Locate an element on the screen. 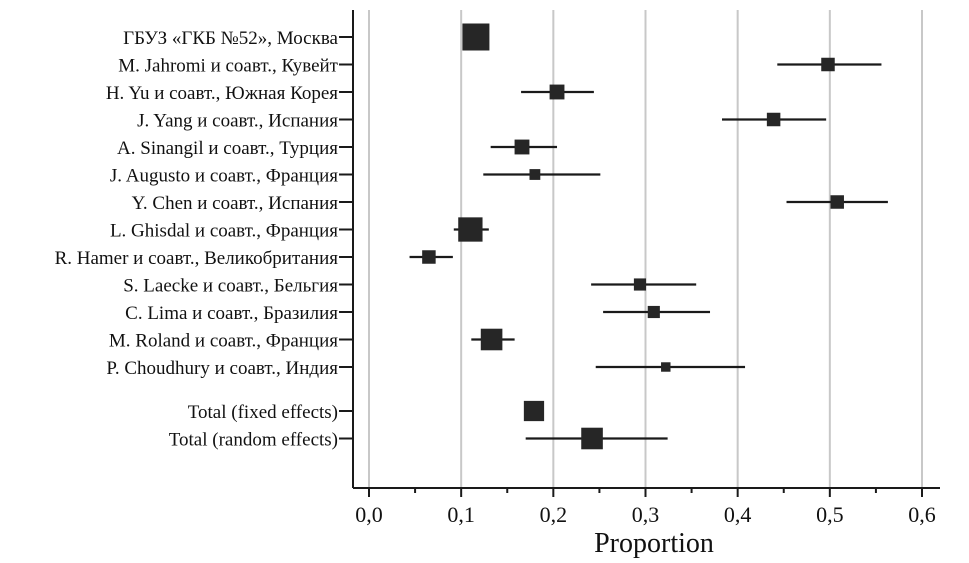 This screenshot has height=563, width=969. study-label-7: L. Ghisdal и соавт., Франция is located at coordinates (224, 231).